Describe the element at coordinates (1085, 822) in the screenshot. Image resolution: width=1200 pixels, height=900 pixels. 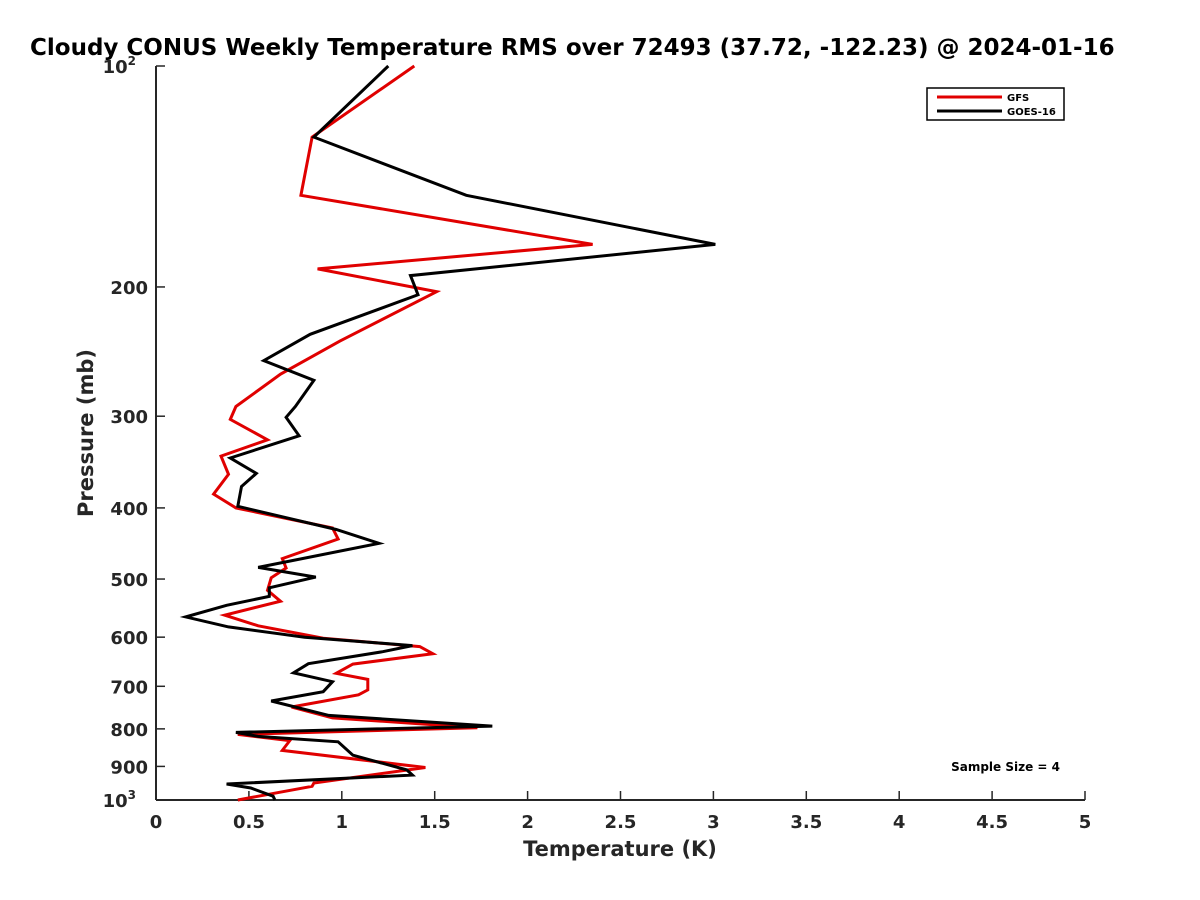
I see `x-tick-label: 5` at that location.